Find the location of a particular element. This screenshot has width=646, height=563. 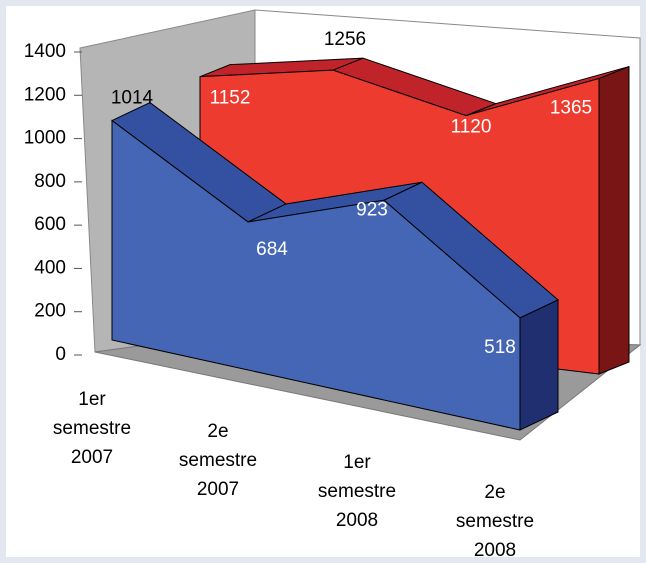

data-label: 1365 is located at coordinates (571, 108).